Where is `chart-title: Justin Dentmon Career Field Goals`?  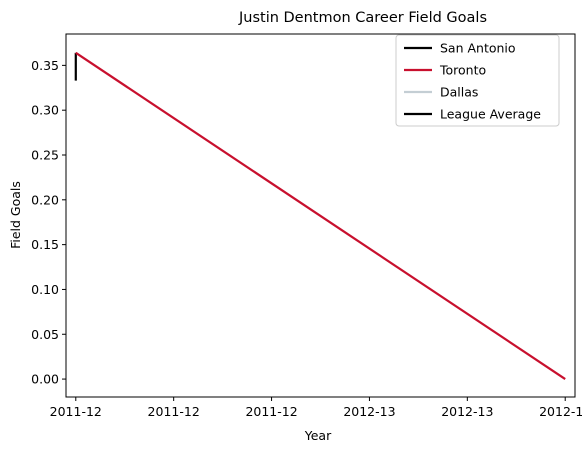 chart-title: Justin Dentmon Career Field Goals is located at coordinates (362, 18).